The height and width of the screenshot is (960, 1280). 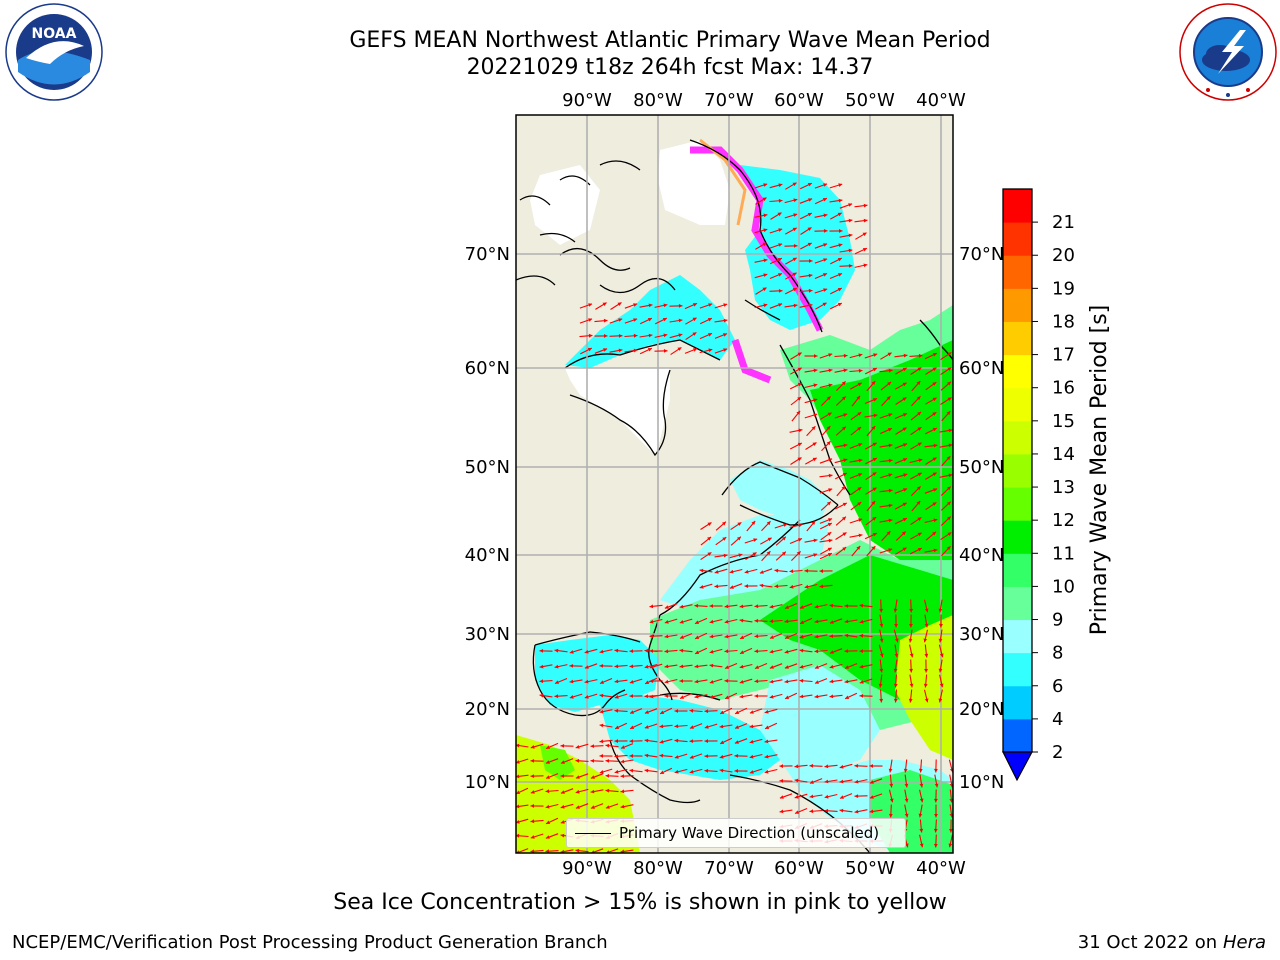 What do you see at coordinates (1057, 653) in the screenshot?
I see `colorbar-tick-label: 8` at bounding box center [1057, 653].